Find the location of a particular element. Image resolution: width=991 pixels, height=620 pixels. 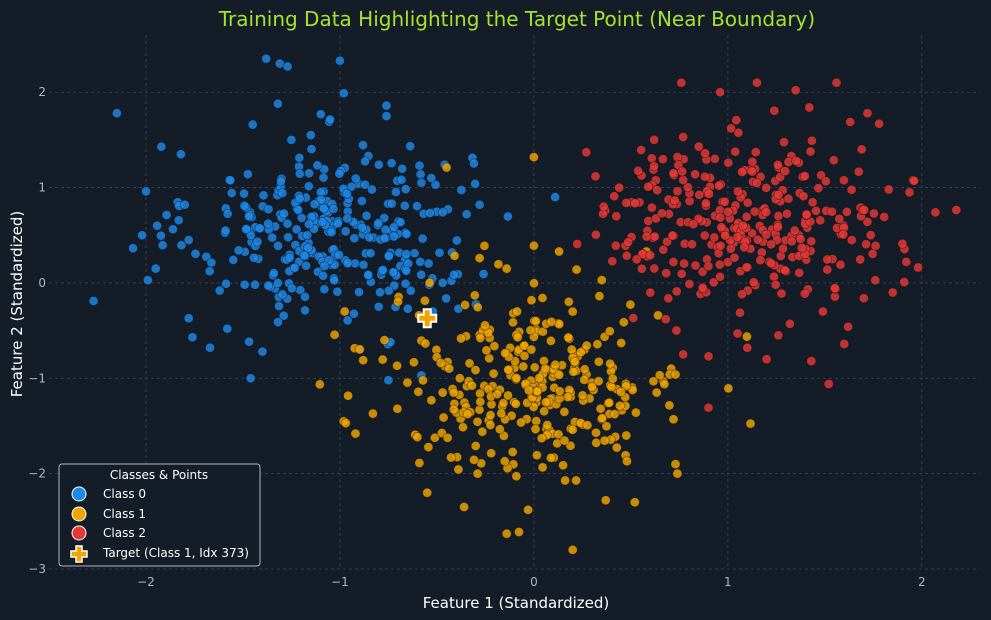

y-axis-label: Feature 2 (Standardized) is located at coordinates (17, 304).